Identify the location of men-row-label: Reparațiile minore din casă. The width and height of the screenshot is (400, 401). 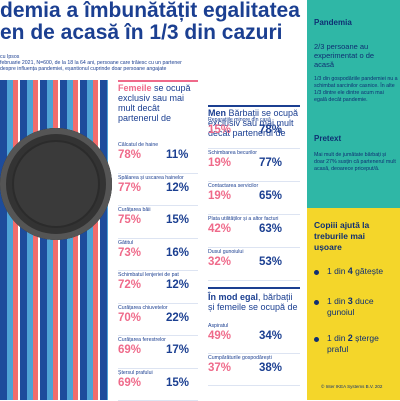
(239, 120).